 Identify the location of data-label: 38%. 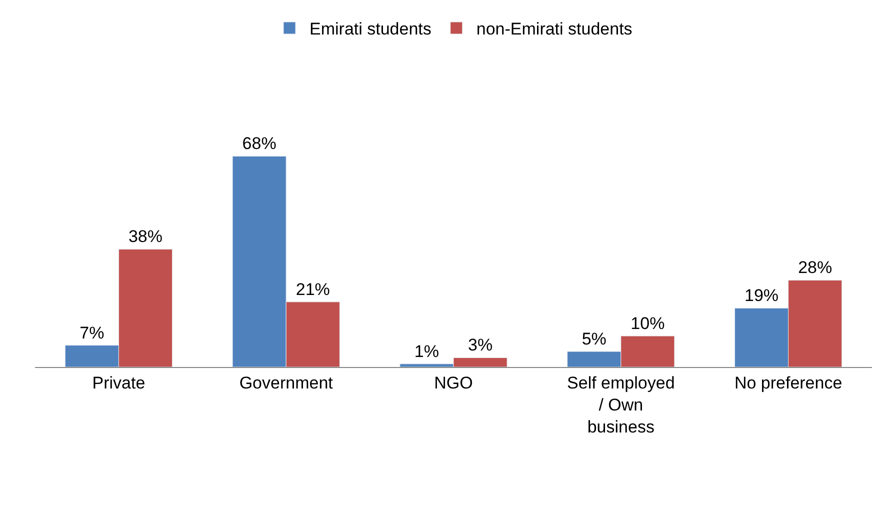
(145, 236).